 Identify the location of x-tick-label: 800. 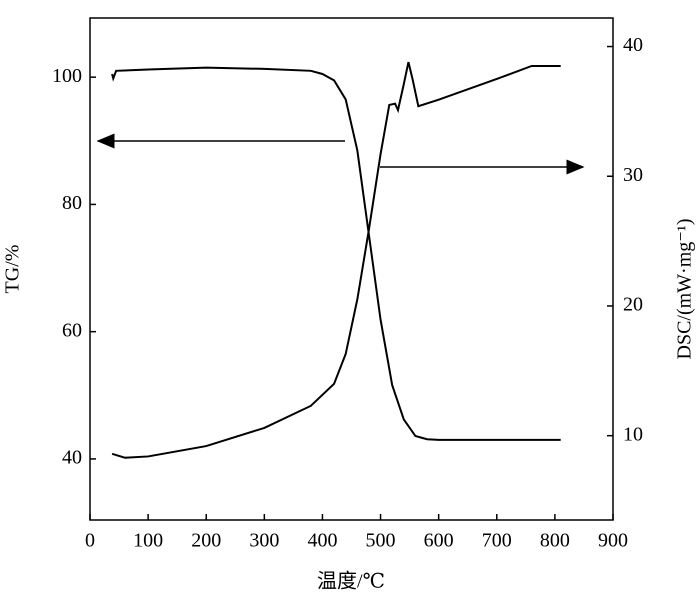
(555, 541).